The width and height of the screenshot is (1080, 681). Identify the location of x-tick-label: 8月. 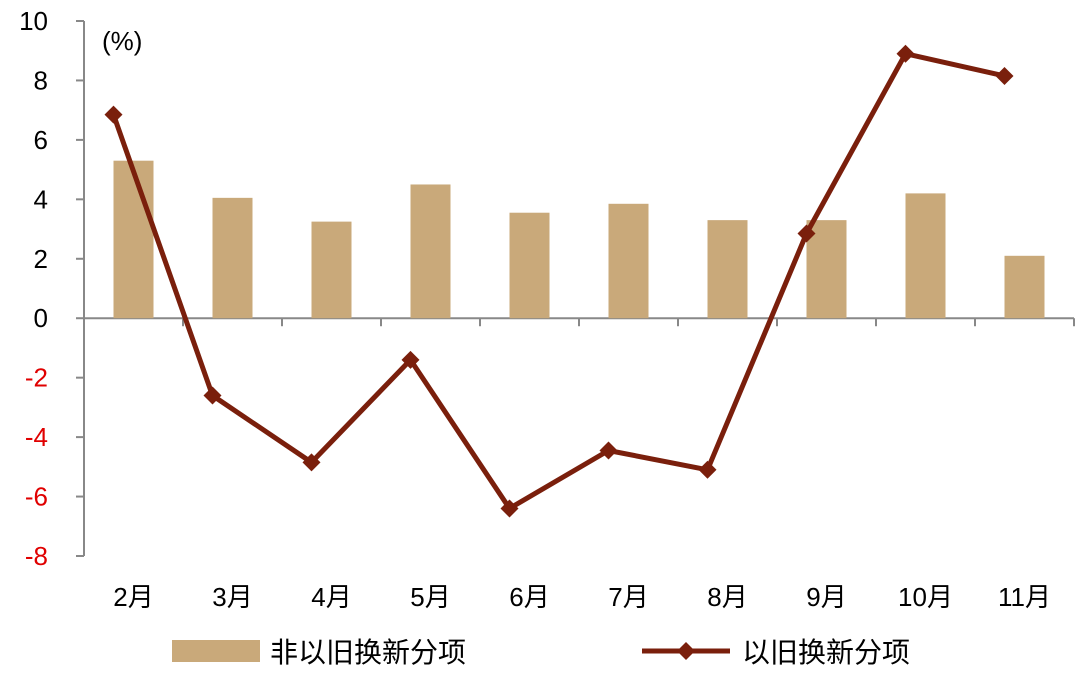
(727, 597).